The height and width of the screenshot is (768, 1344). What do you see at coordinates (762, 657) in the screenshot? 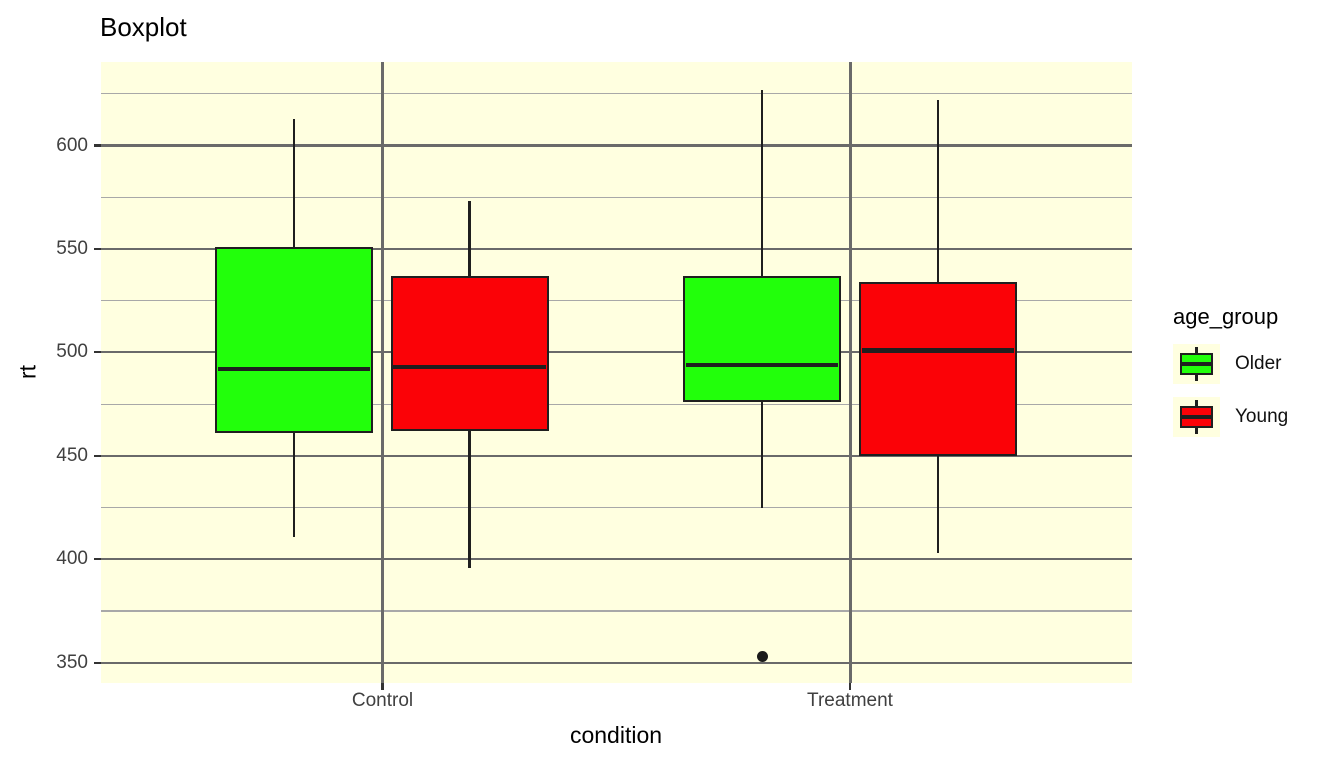
I see `outlier-point-treatment-older` at bounding box center [762, 657].